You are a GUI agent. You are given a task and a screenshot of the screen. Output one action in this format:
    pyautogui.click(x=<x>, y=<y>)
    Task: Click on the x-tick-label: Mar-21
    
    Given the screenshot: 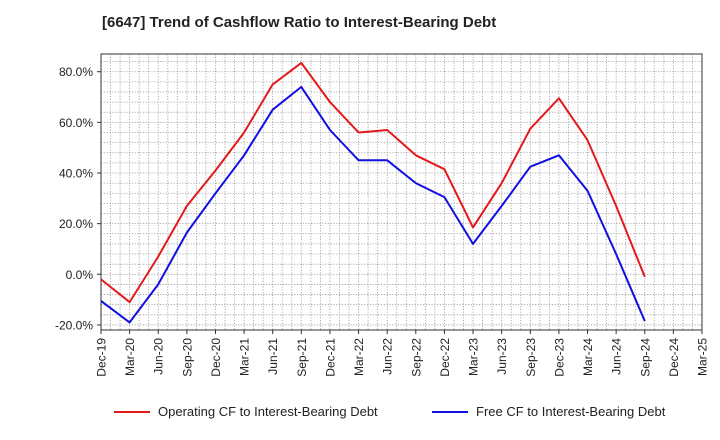 What is the action you would take?
    pyautogui.click(x=245, y=357)
    